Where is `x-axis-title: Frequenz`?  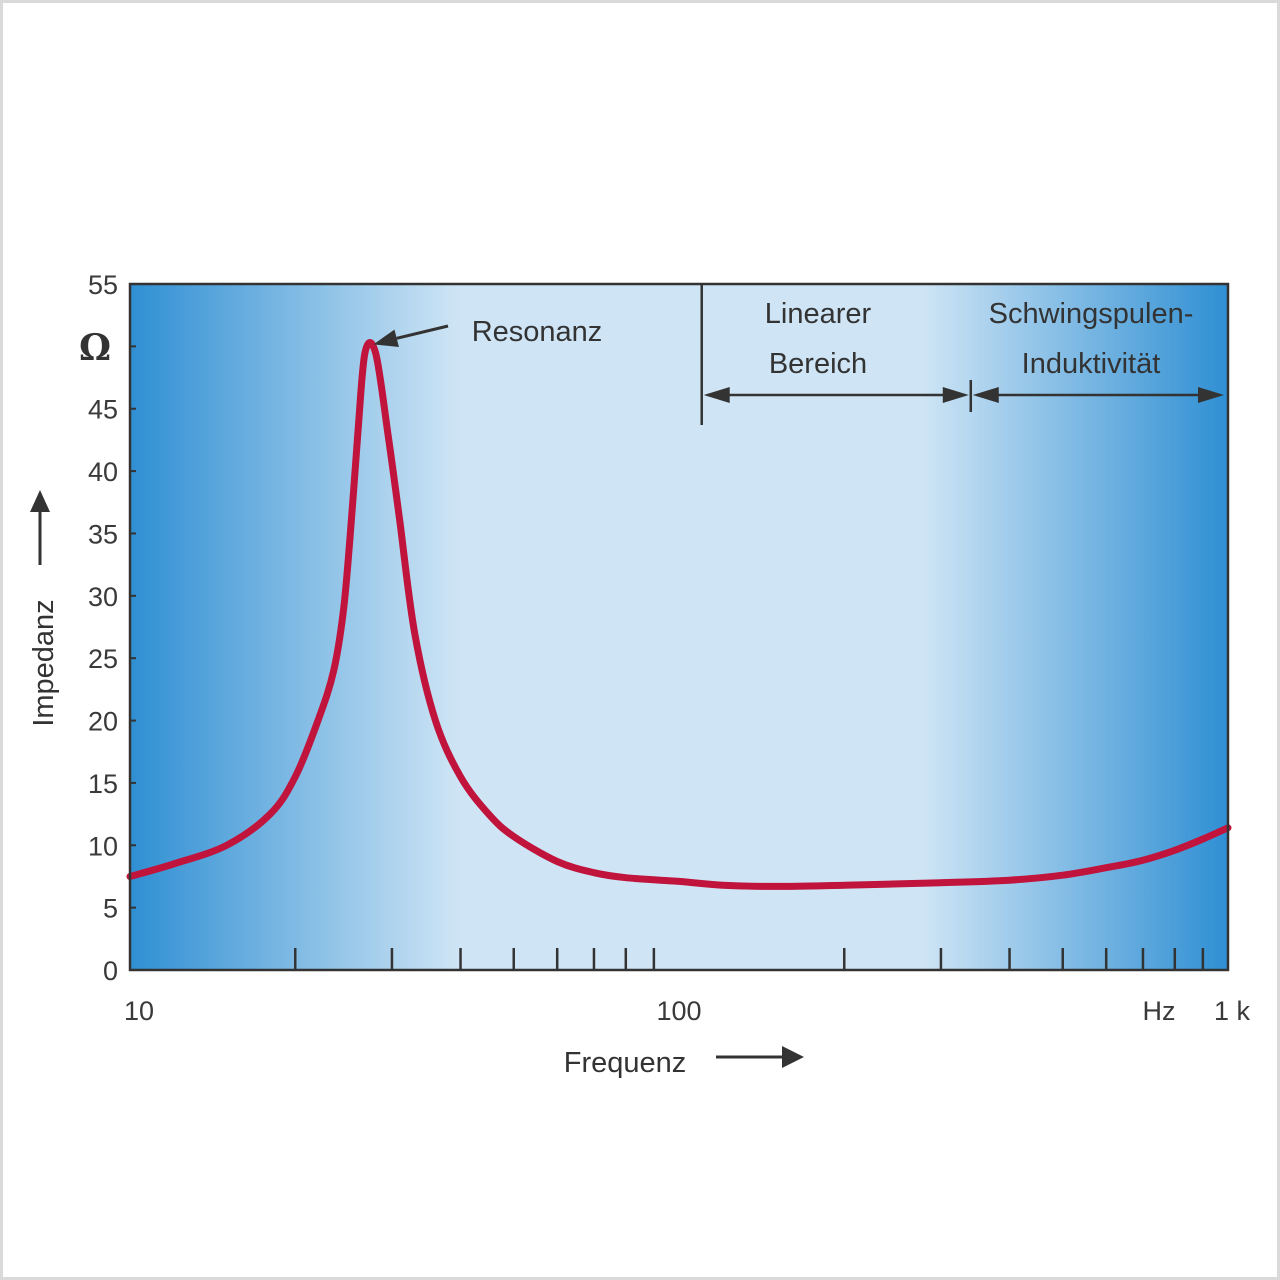 x-axis-title: Frequenz is located at coordinates (625, 1063).